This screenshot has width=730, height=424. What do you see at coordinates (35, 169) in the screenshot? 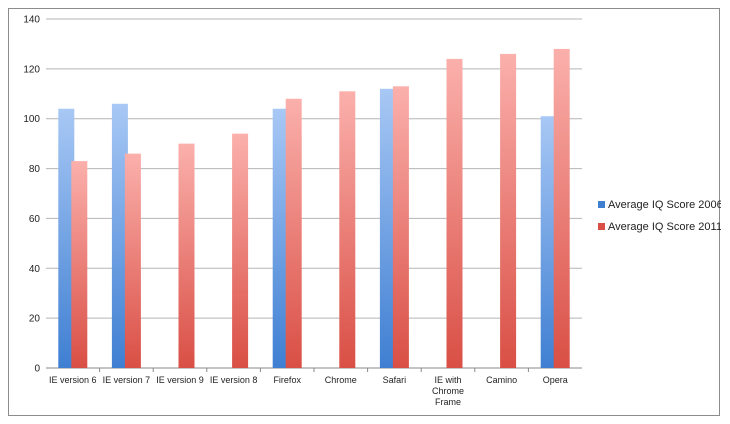
I see `y-tick-label: 80` at bounding box center [35, 169].